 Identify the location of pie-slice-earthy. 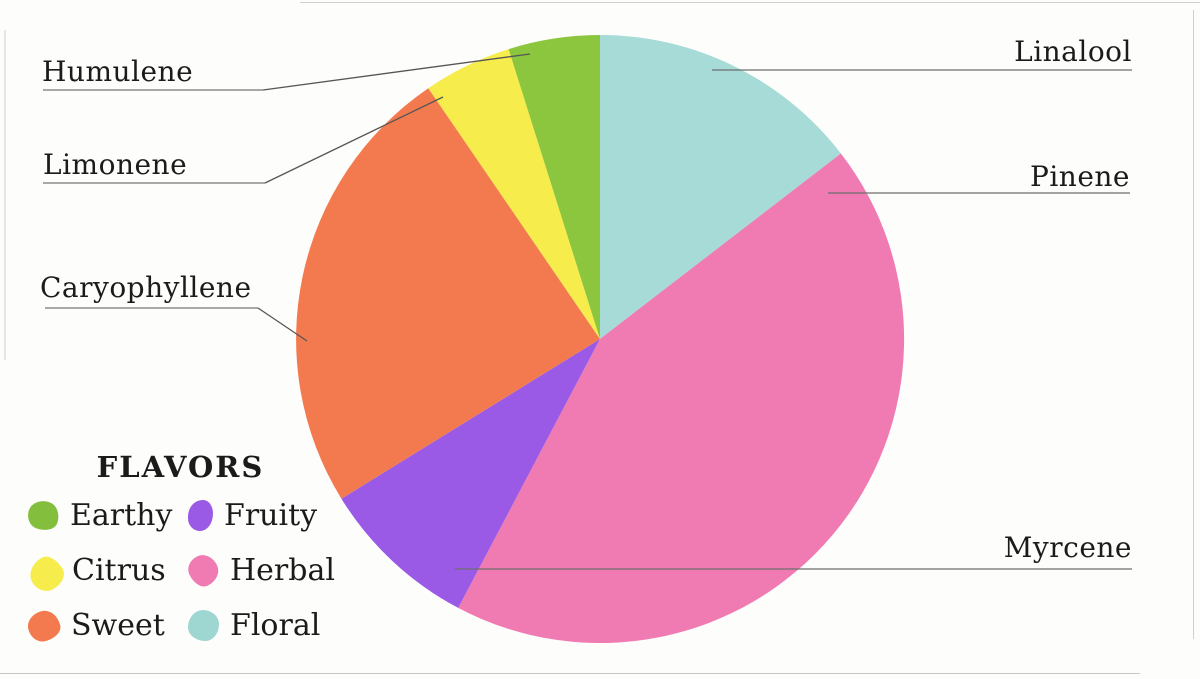
(554, 187).